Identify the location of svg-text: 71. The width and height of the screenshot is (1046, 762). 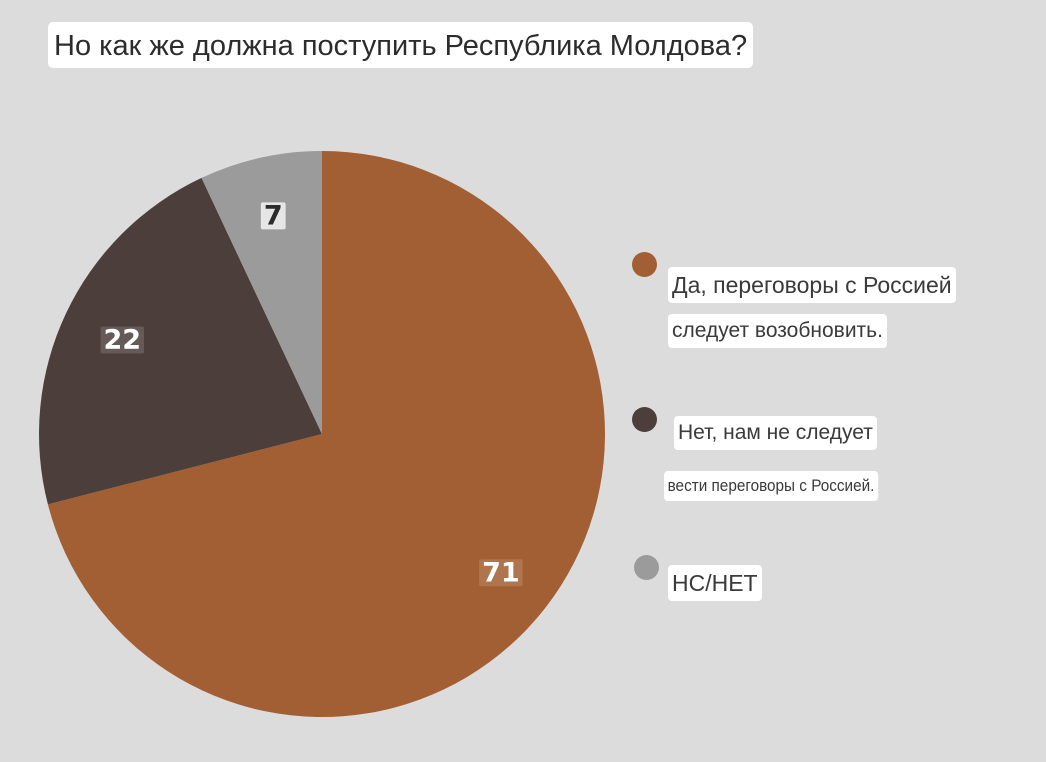
(501, 572).